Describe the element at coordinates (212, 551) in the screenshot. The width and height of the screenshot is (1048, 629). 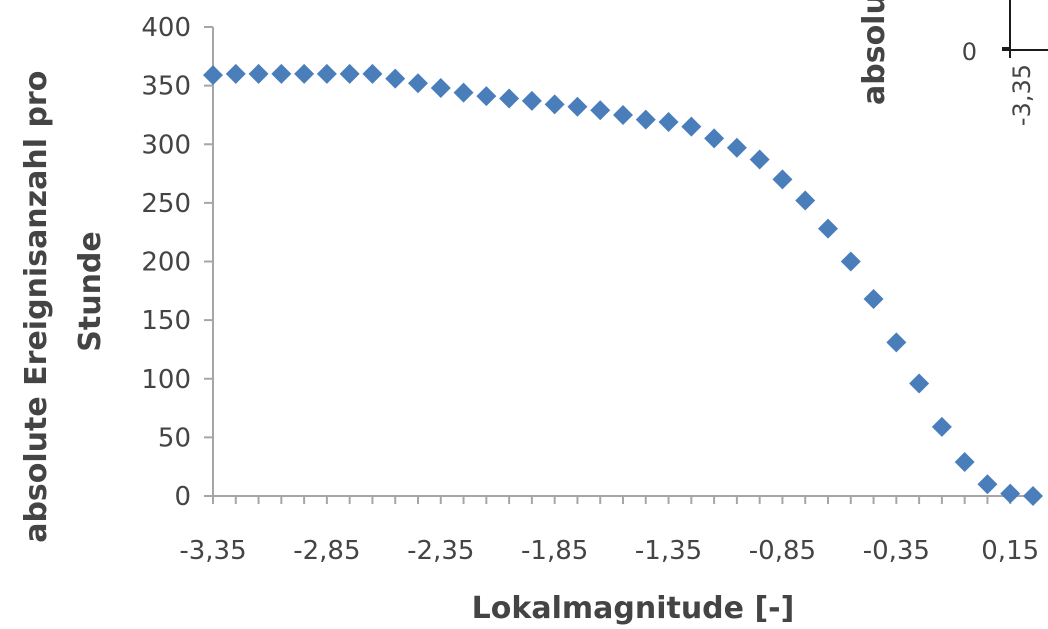
I see `x-tick-label: -3,35` at that location.